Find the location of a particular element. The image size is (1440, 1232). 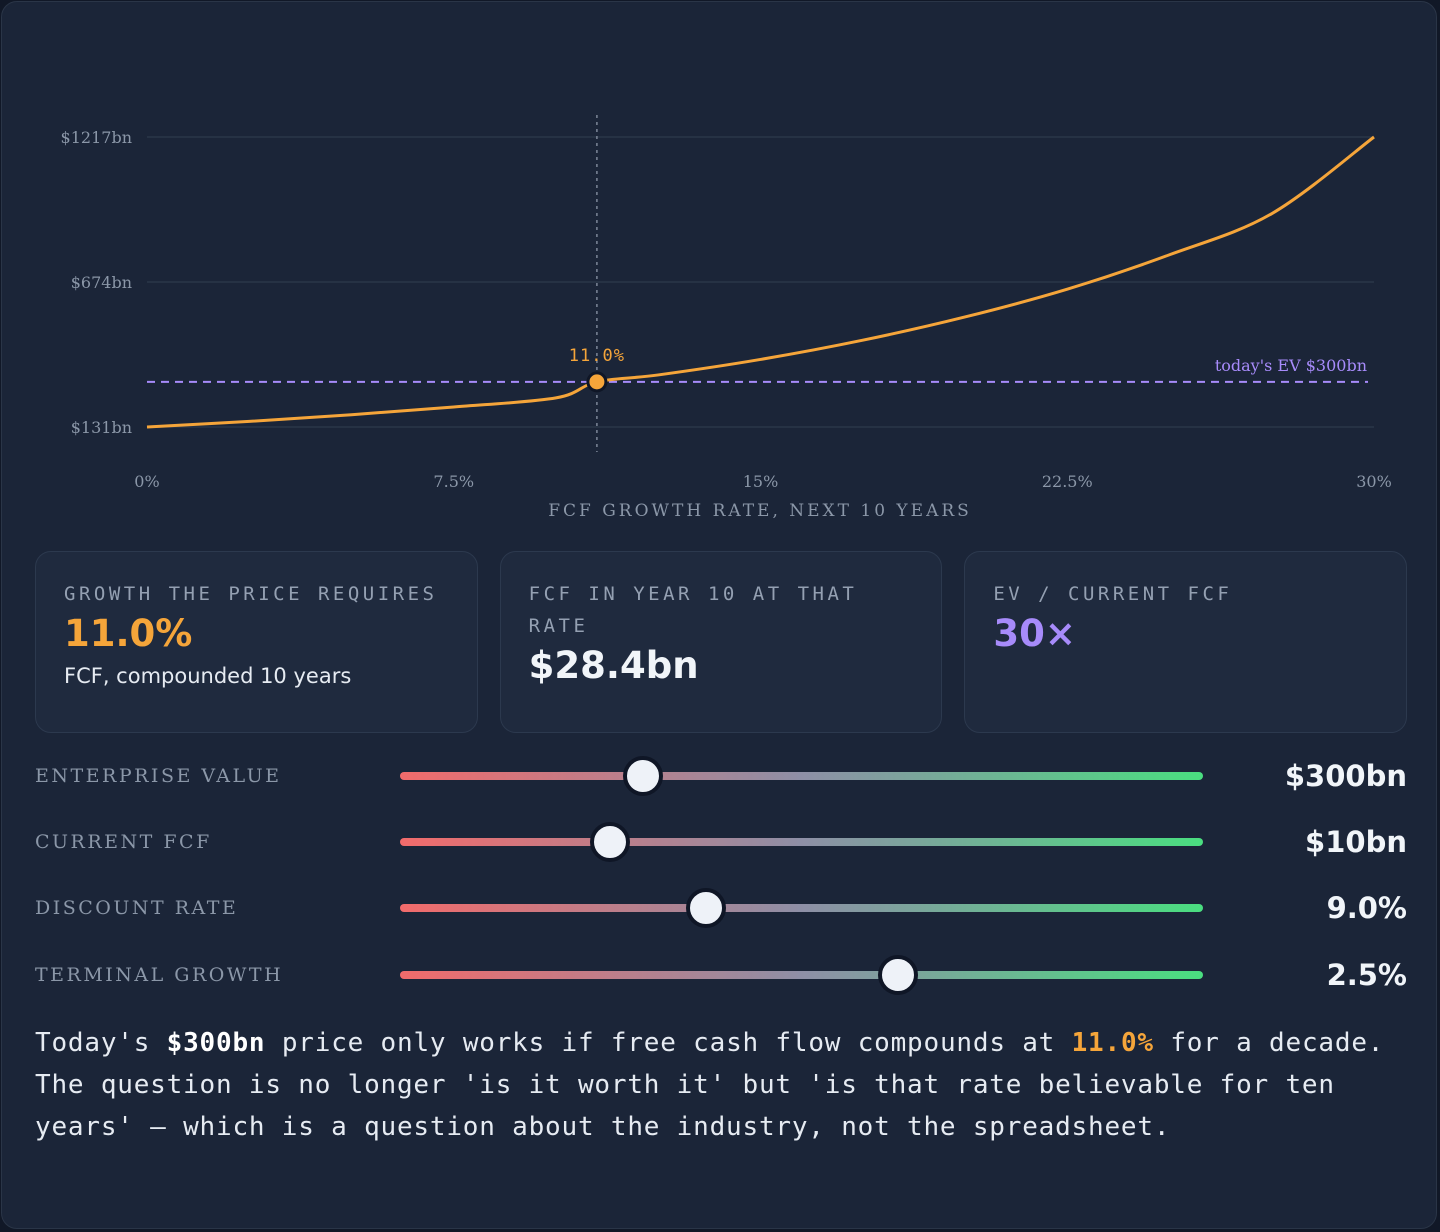

slider-value: 9.0% is located at coordinates (1366, 908).